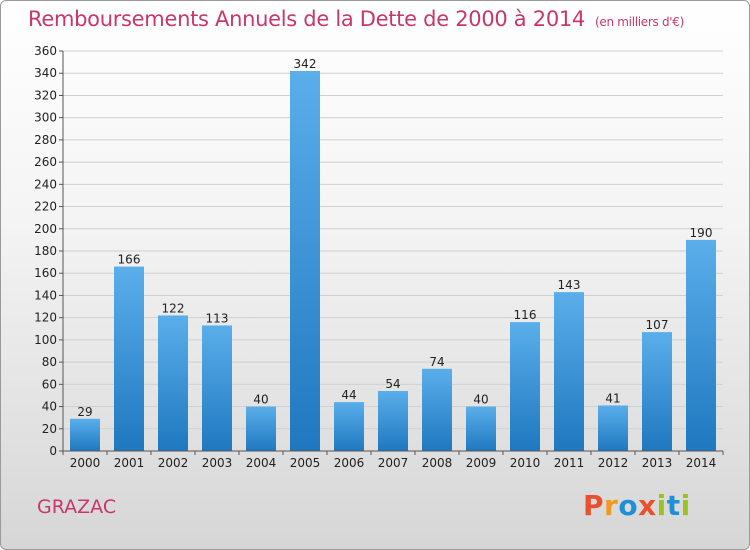  I want to click on data-label: 143, so click(569, 285).